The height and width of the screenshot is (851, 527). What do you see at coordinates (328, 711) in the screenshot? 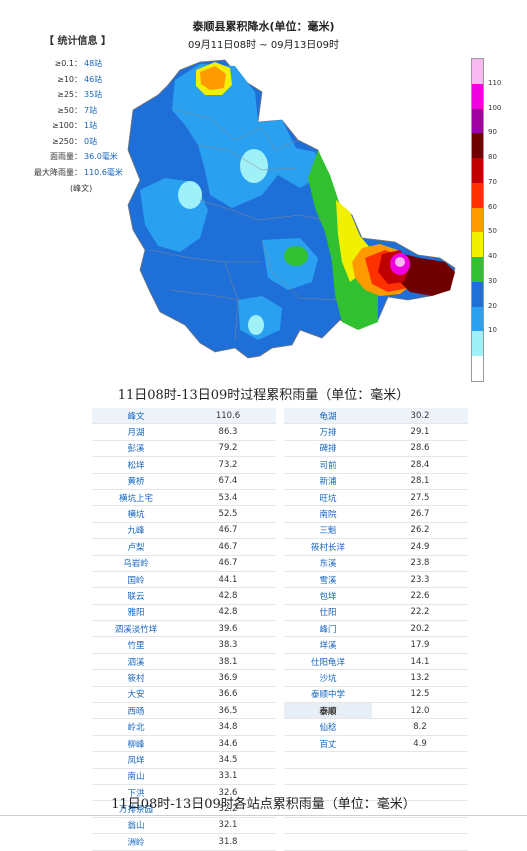
I see `station-name: 泰顺` at bounding box center [328, 711].